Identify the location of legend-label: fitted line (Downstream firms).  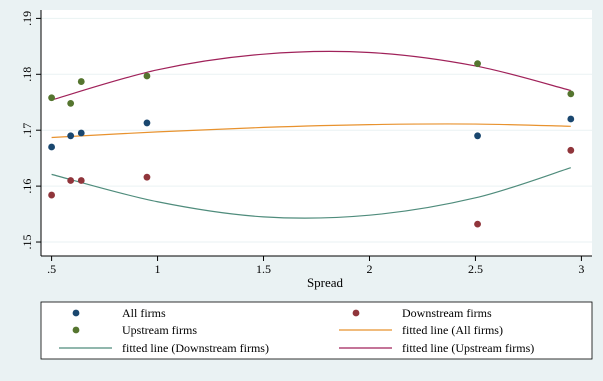
(195, 348).